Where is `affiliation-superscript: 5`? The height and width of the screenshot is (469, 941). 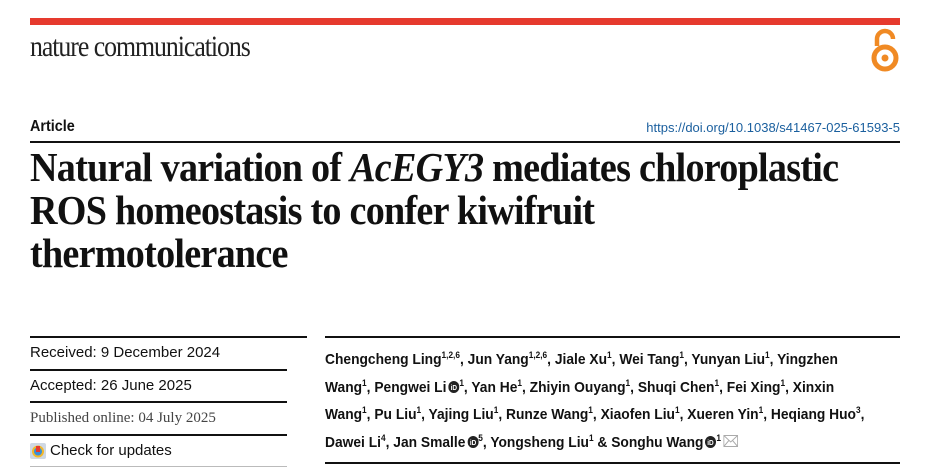
affiliation-superscript: 5 is located at coordinates (480, 437).